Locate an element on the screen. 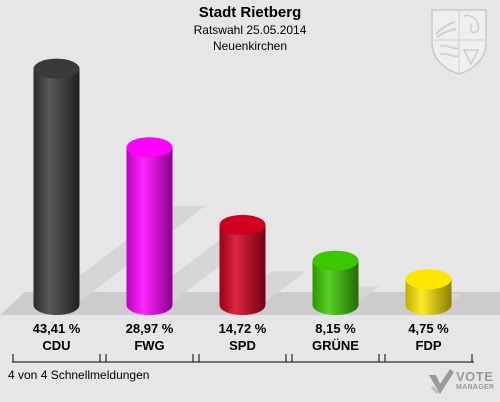  bar-spd is located at coordinates (242, 269).